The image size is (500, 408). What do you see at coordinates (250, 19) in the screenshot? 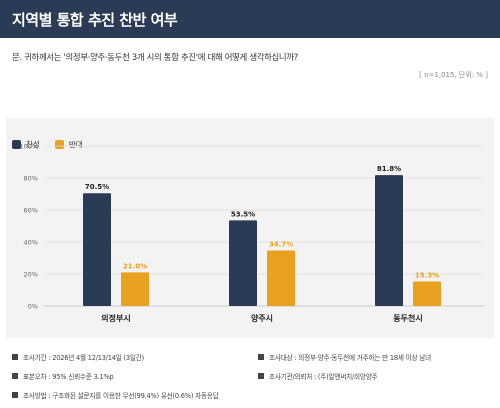
I see `header-bar: 지역별 통합 추진 찬반 여부` at bounding box center [250, 19].